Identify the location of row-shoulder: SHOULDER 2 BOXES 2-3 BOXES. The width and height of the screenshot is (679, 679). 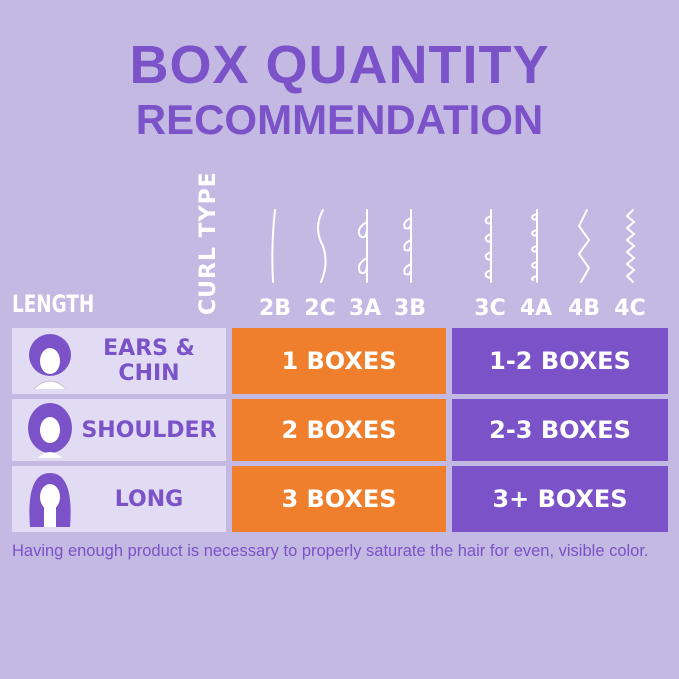
(340, 430).